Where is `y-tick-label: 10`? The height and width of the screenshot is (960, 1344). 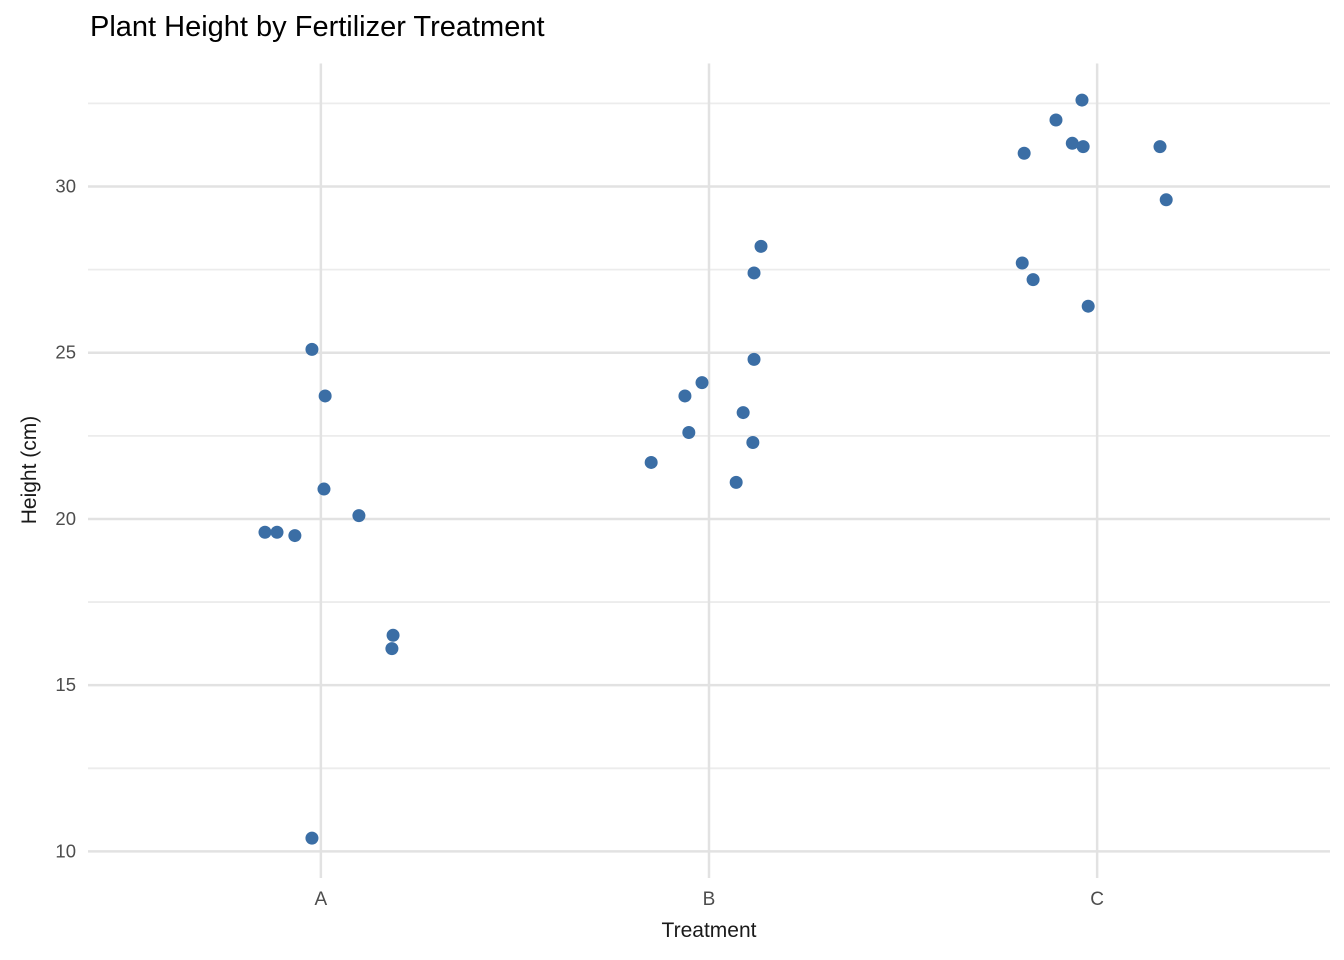 y-tick-label: 10 is located at coordinates (65, 850).